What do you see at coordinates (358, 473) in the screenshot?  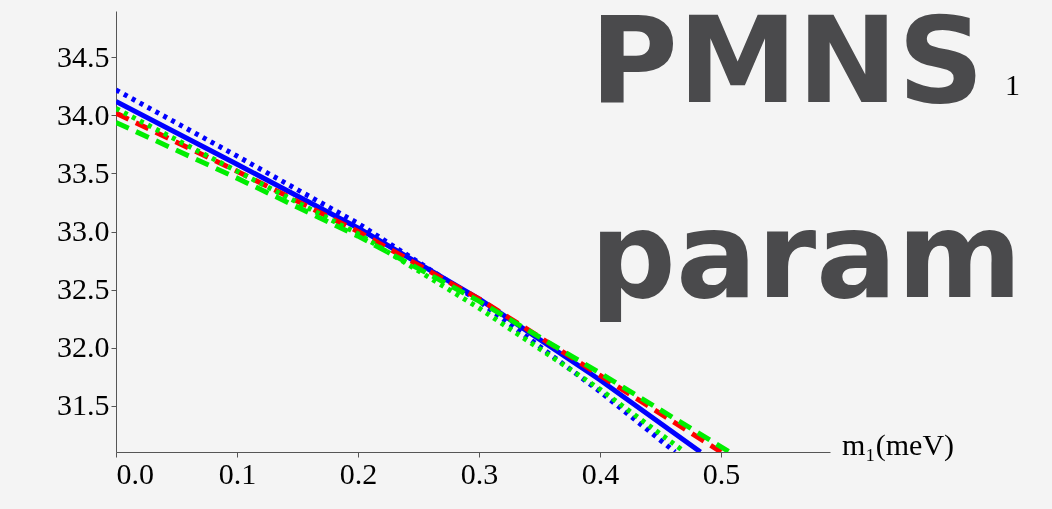 I see `x-tick-label: 0.2` at bounding box center [358, 473].